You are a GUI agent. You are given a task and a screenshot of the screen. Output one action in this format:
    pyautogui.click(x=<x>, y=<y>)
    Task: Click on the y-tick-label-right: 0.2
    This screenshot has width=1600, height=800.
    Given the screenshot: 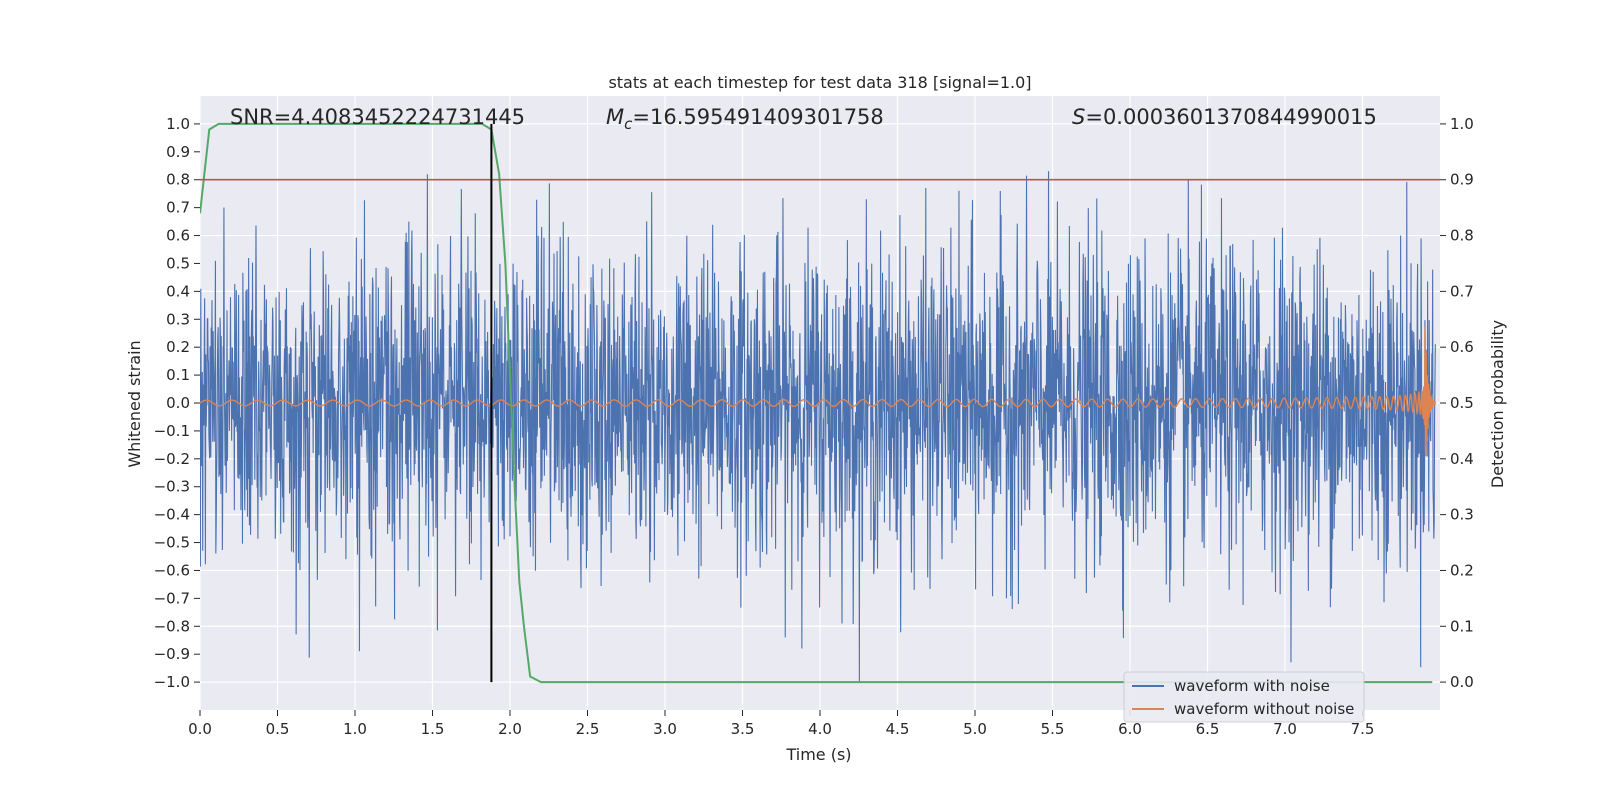 What is the action you would take?
    pyautogui.click(x=1462, y=570)
    